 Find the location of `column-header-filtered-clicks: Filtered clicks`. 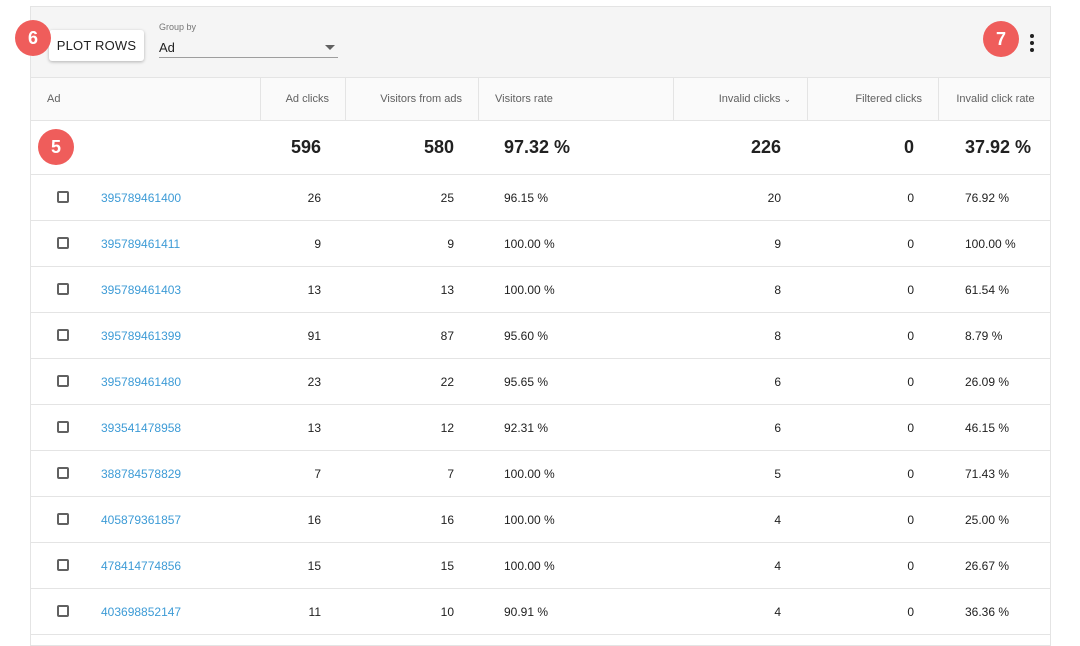

column-header-filtered-clicks: Filtered clicks is located at coordinates (873, 99).